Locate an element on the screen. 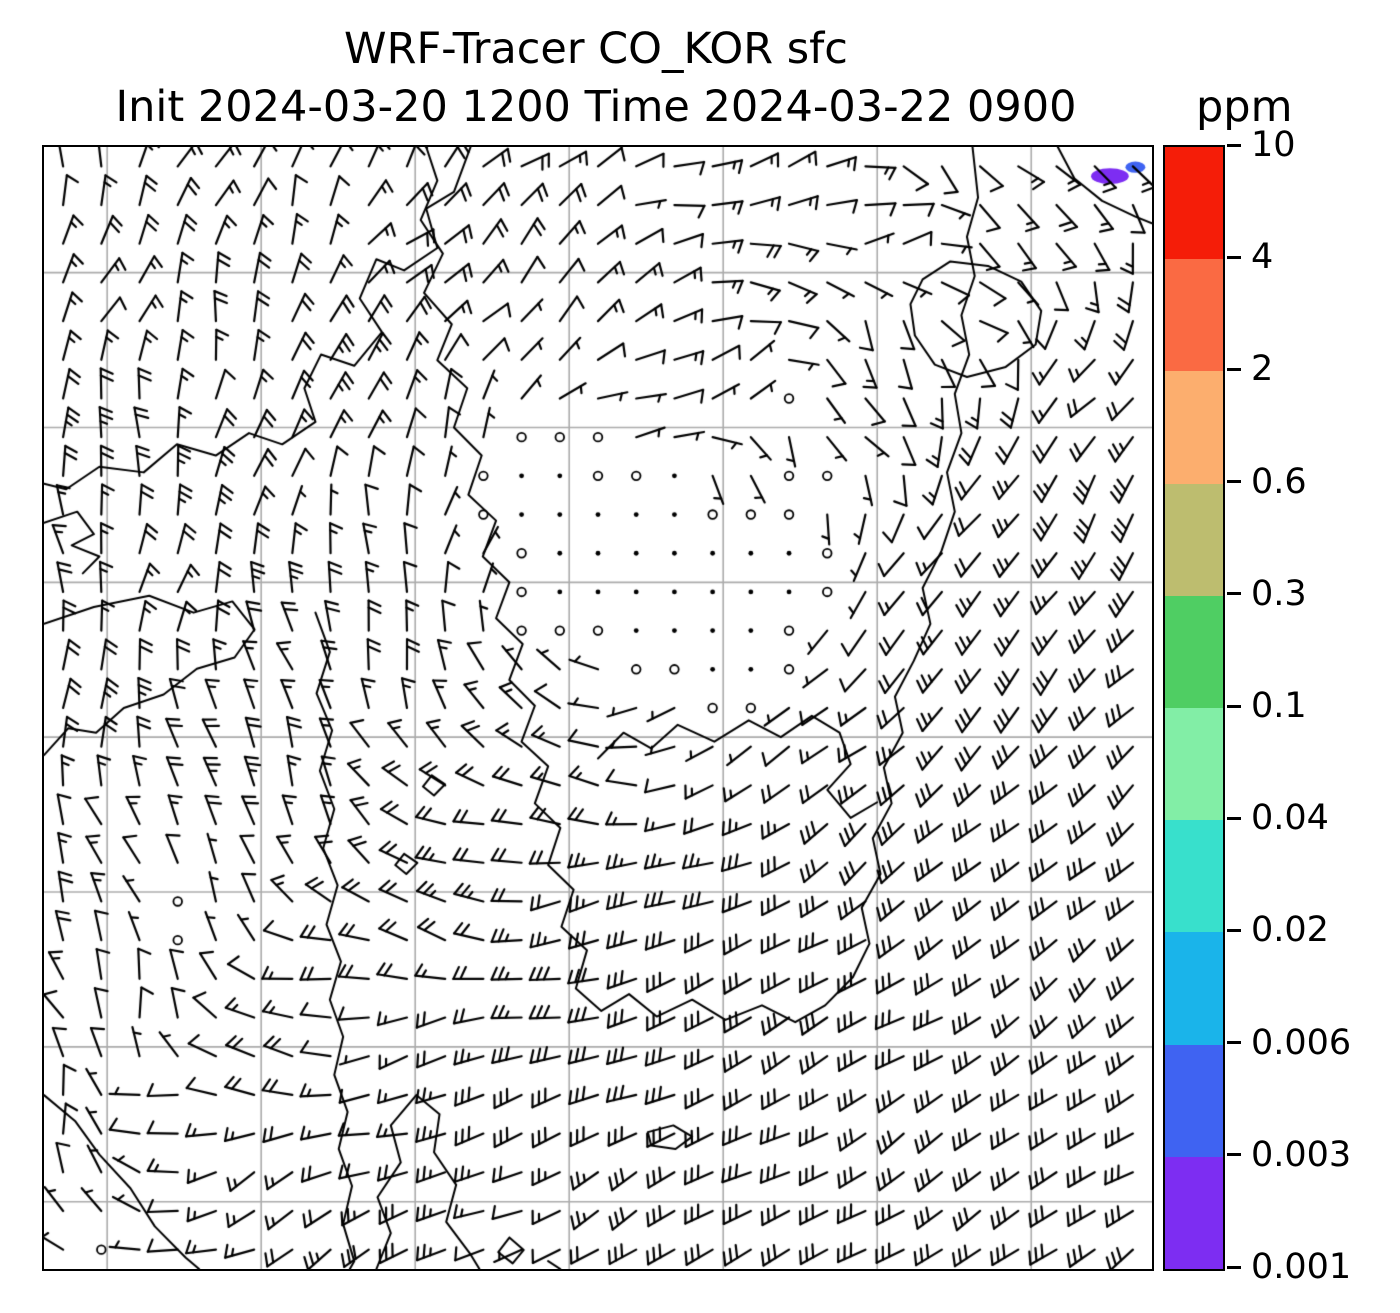 The height and width of the screenshot is (1313, 1400). colorbar-tick-label: 4 is located at coordinates (1262, 257).